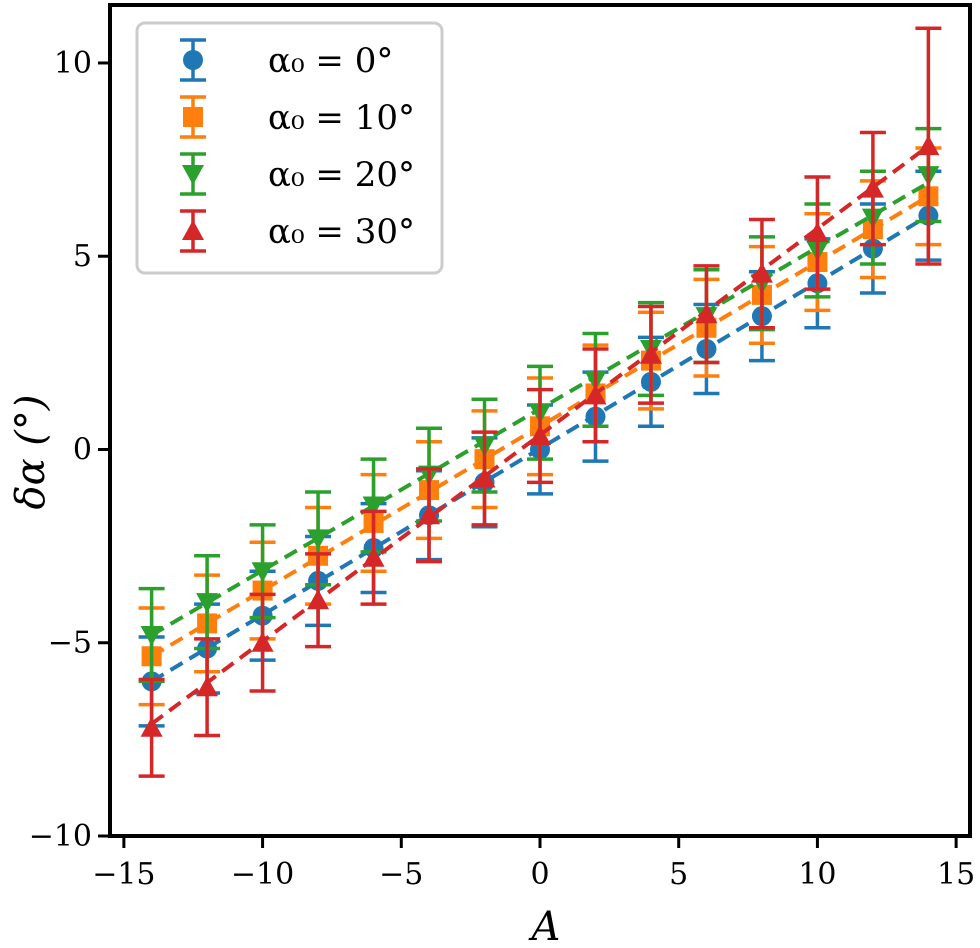 The height and width of the screenshot is (948, 980). I want to click on x-tick-label: −5, so click(401, 874).